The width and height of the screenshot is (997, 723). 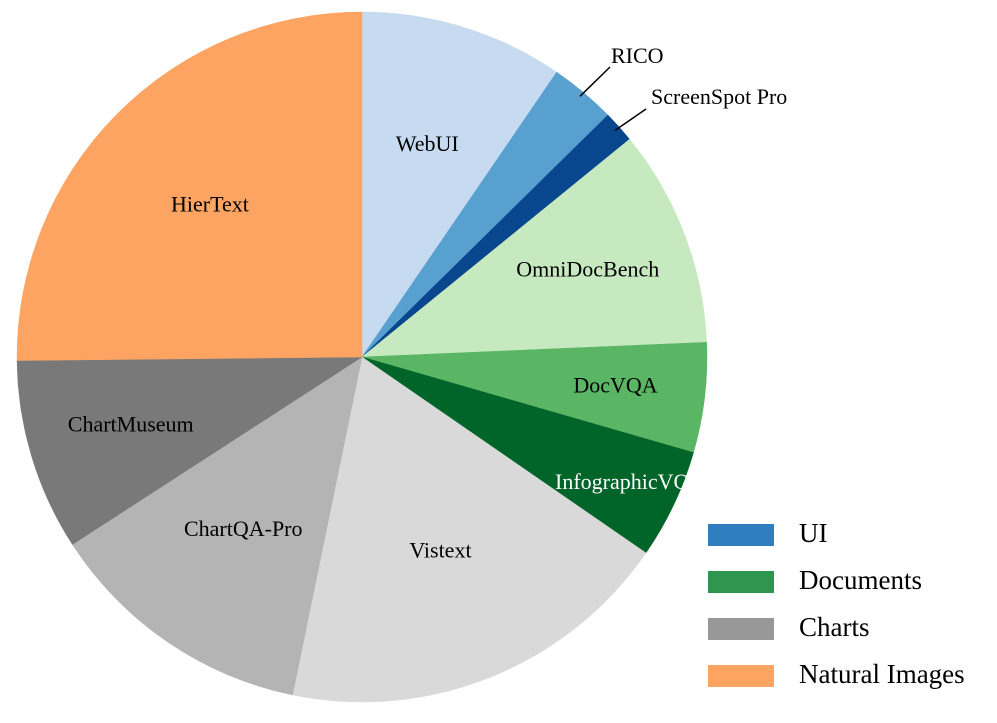 I want to click on pie-slice-omnidocbench, so click(x=534, y=248).